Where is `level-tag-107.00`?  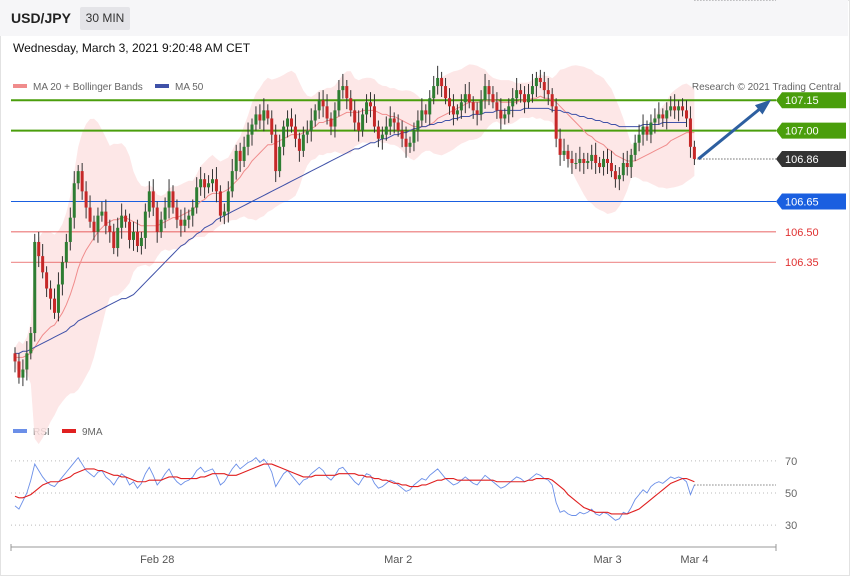
level-tag-107.00 is located at coordinates (811, 130).